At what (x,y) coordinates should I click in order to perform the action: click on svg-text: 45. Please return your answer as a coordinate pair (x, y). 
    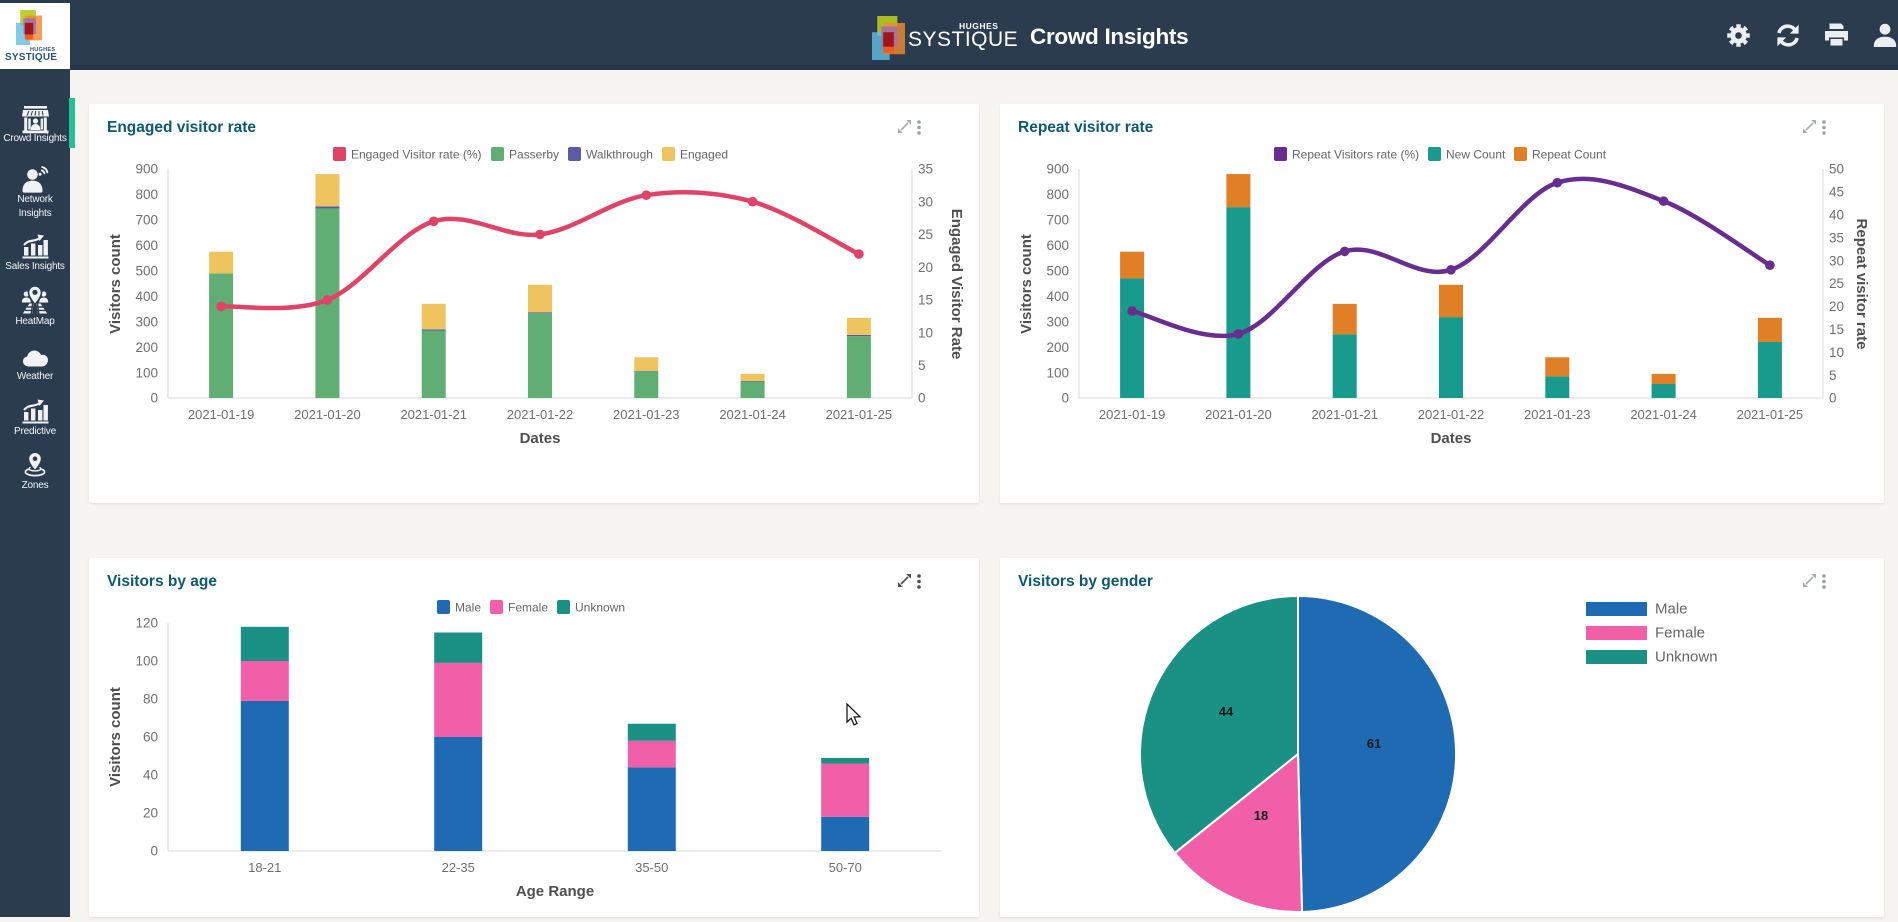
    Looking at the image, I should click on (1836, 192).